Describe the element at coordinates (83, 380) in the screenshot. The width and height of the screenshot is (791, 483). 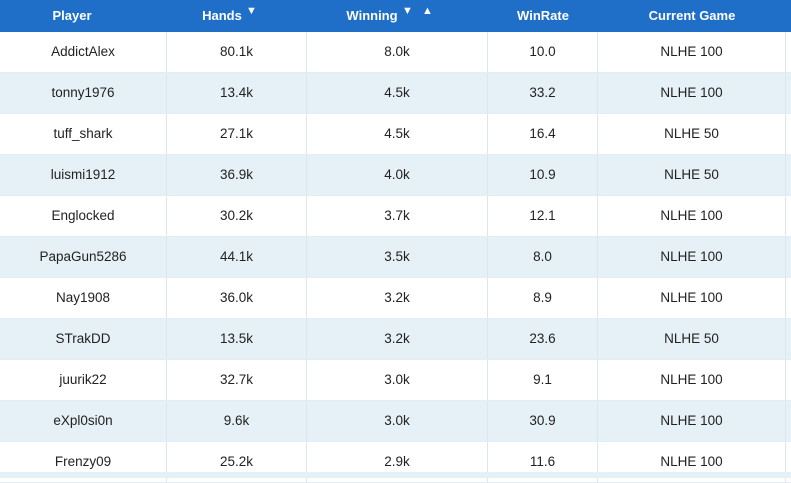
I see `player-name: juurik22` at that location.